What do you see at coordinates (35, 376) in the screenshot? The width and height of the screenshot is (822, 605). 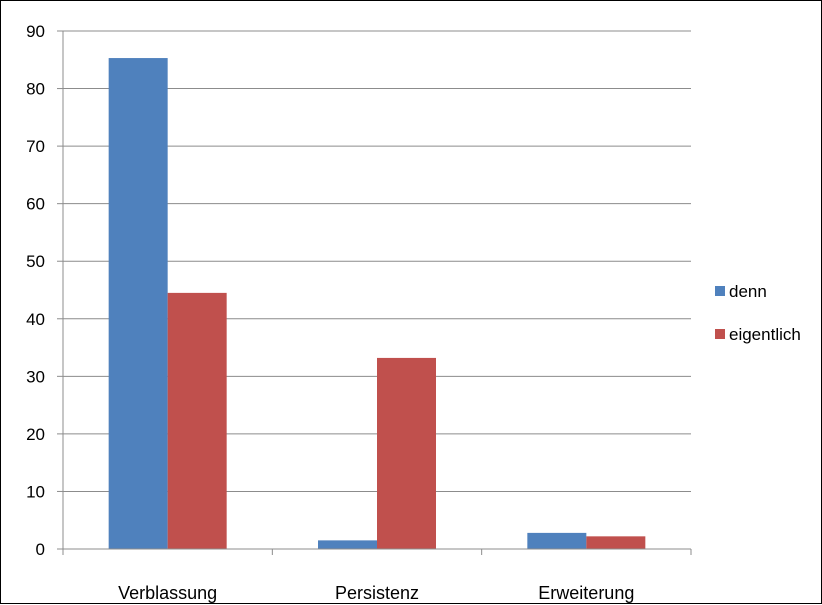 I see `y-tick-label: 30` at bounding box center [35, 376].